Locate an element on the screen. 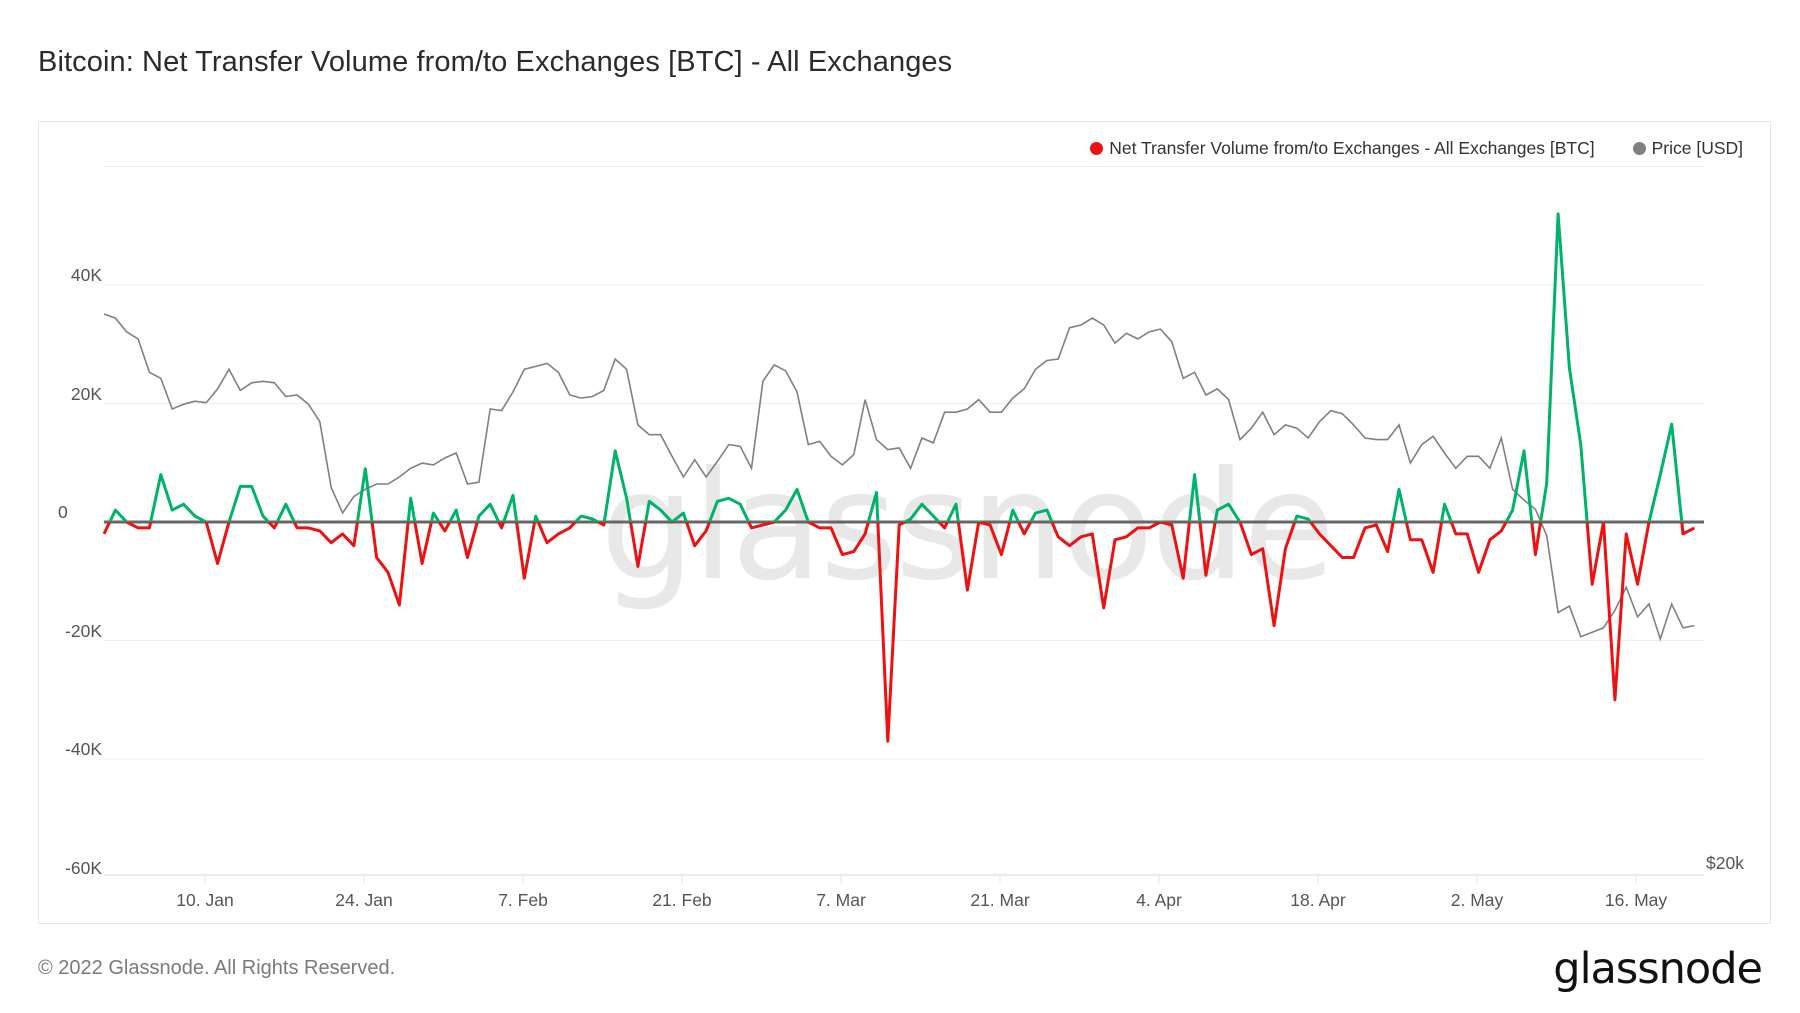 This screenshot has width=1800, height=1013. x-tick-7-feb: 7. Feb is located at coordinates (523, 900).